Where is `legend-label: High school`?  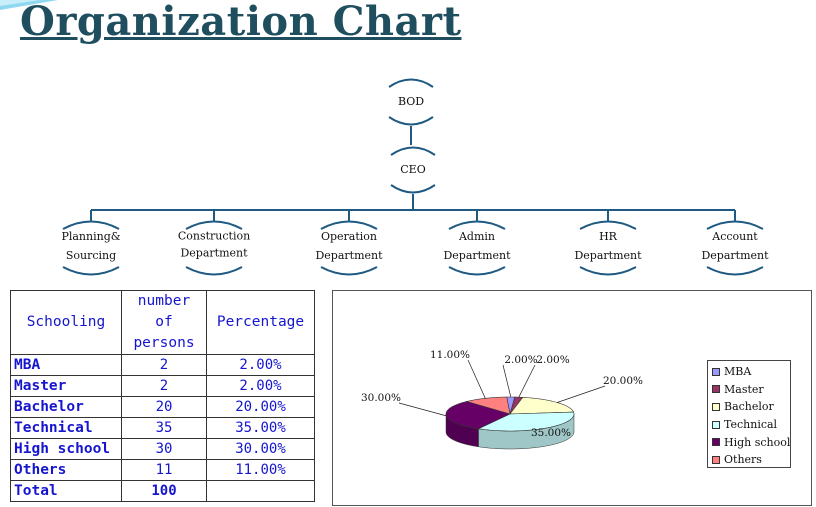 legend-label: High school is located at coordinates (757, 442).